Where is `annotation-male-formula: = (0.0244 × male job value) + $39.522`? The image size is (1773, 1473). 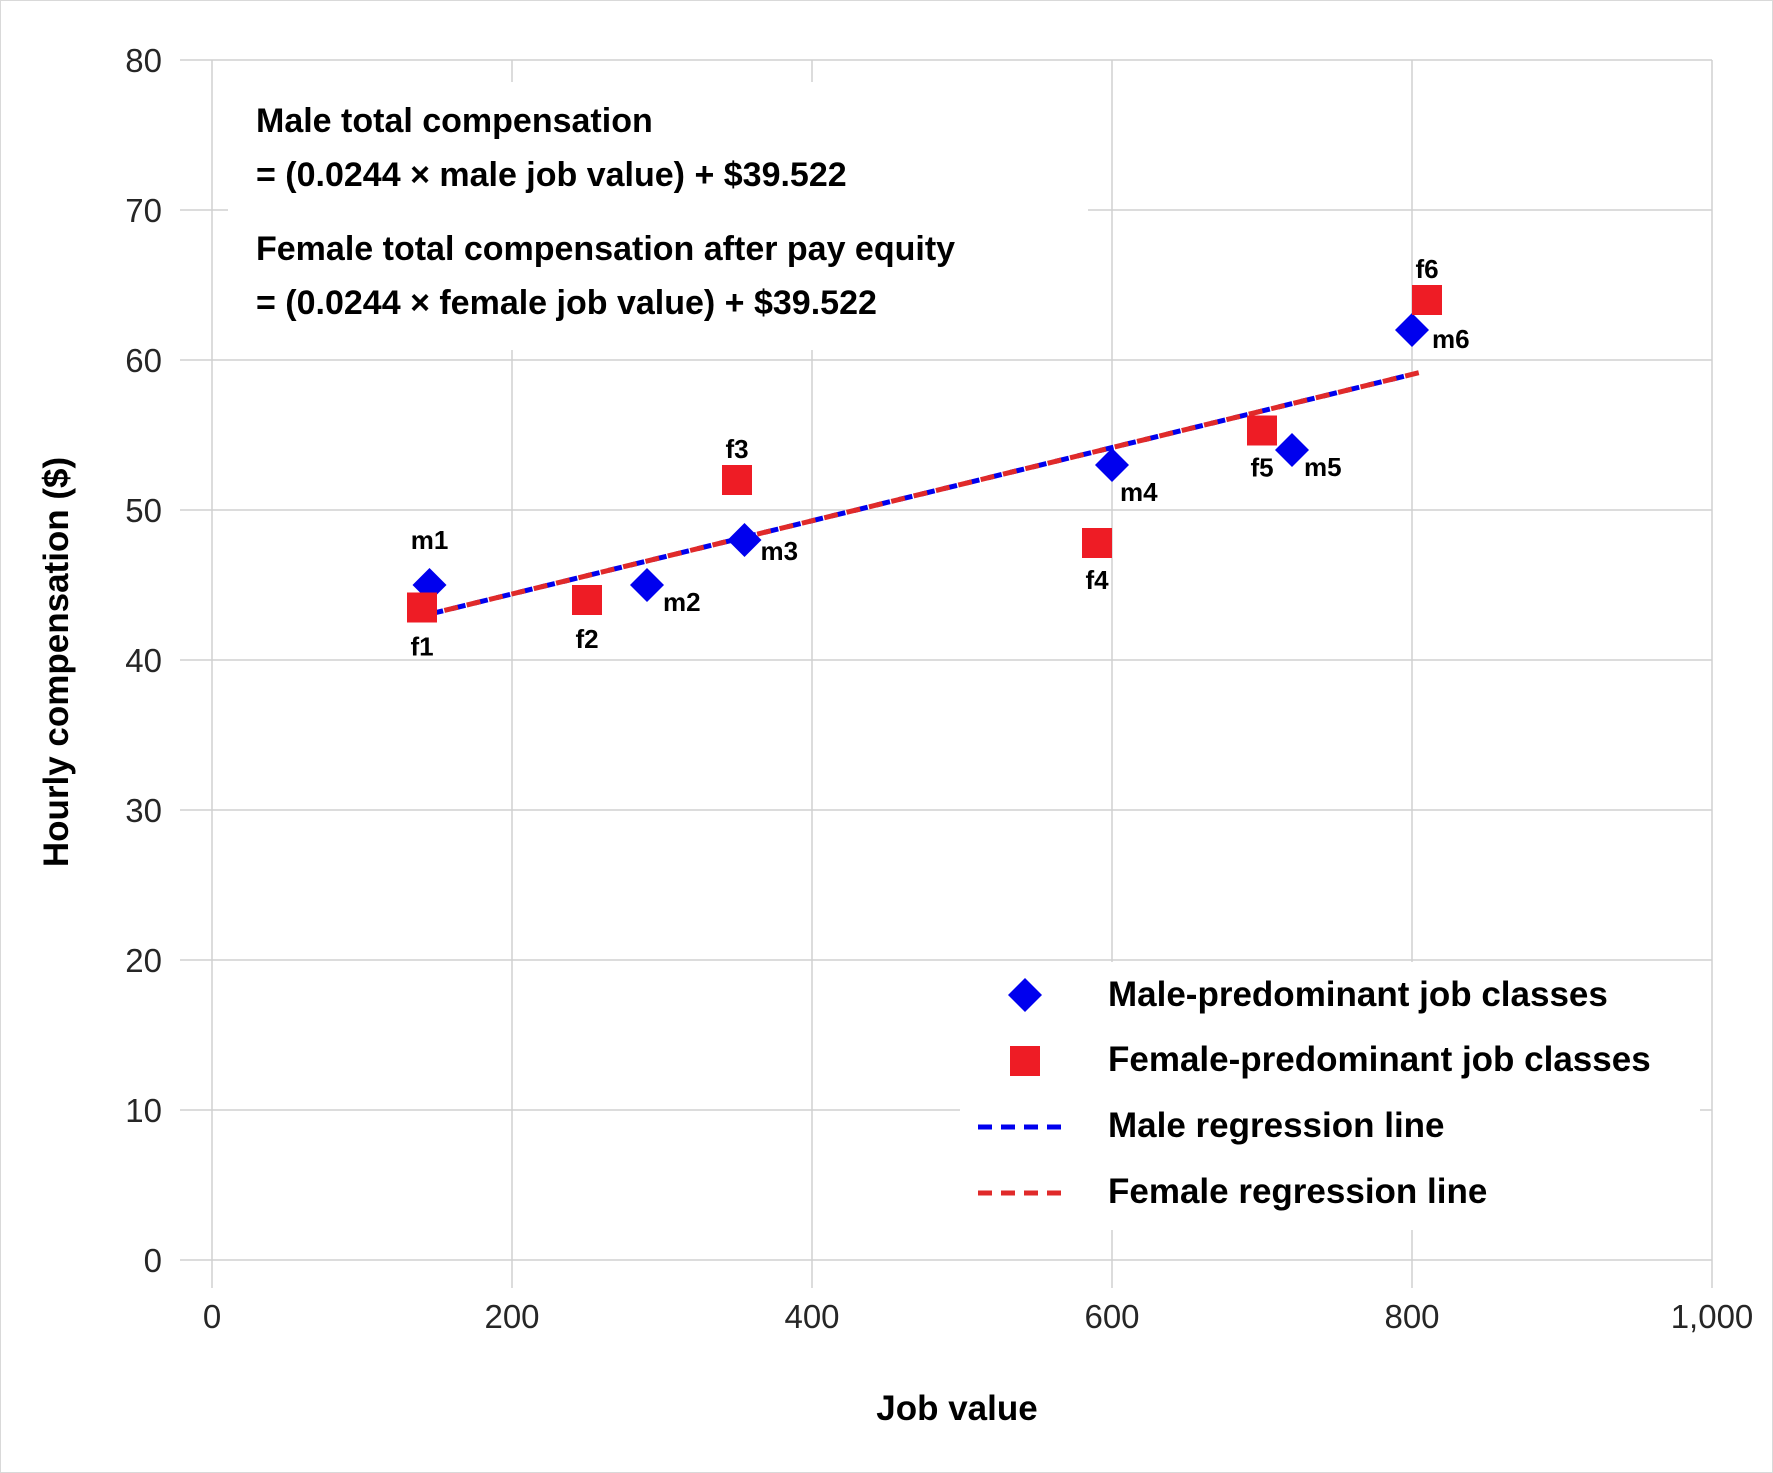 annotation-male-formula: = (0.0244 × male job value) + $39.522 is located at coordinates (551, 175).